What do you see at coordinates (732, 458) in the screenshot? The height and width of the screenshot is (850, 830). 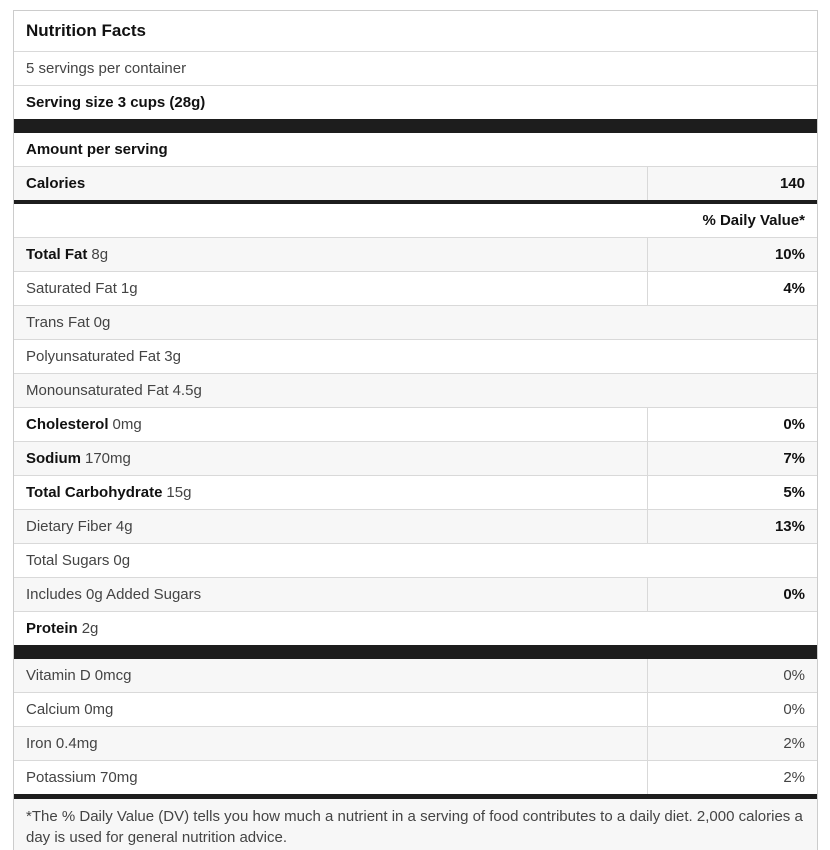 I see `nutrient-daily-value: 7%` at bounding box center [732, 458].